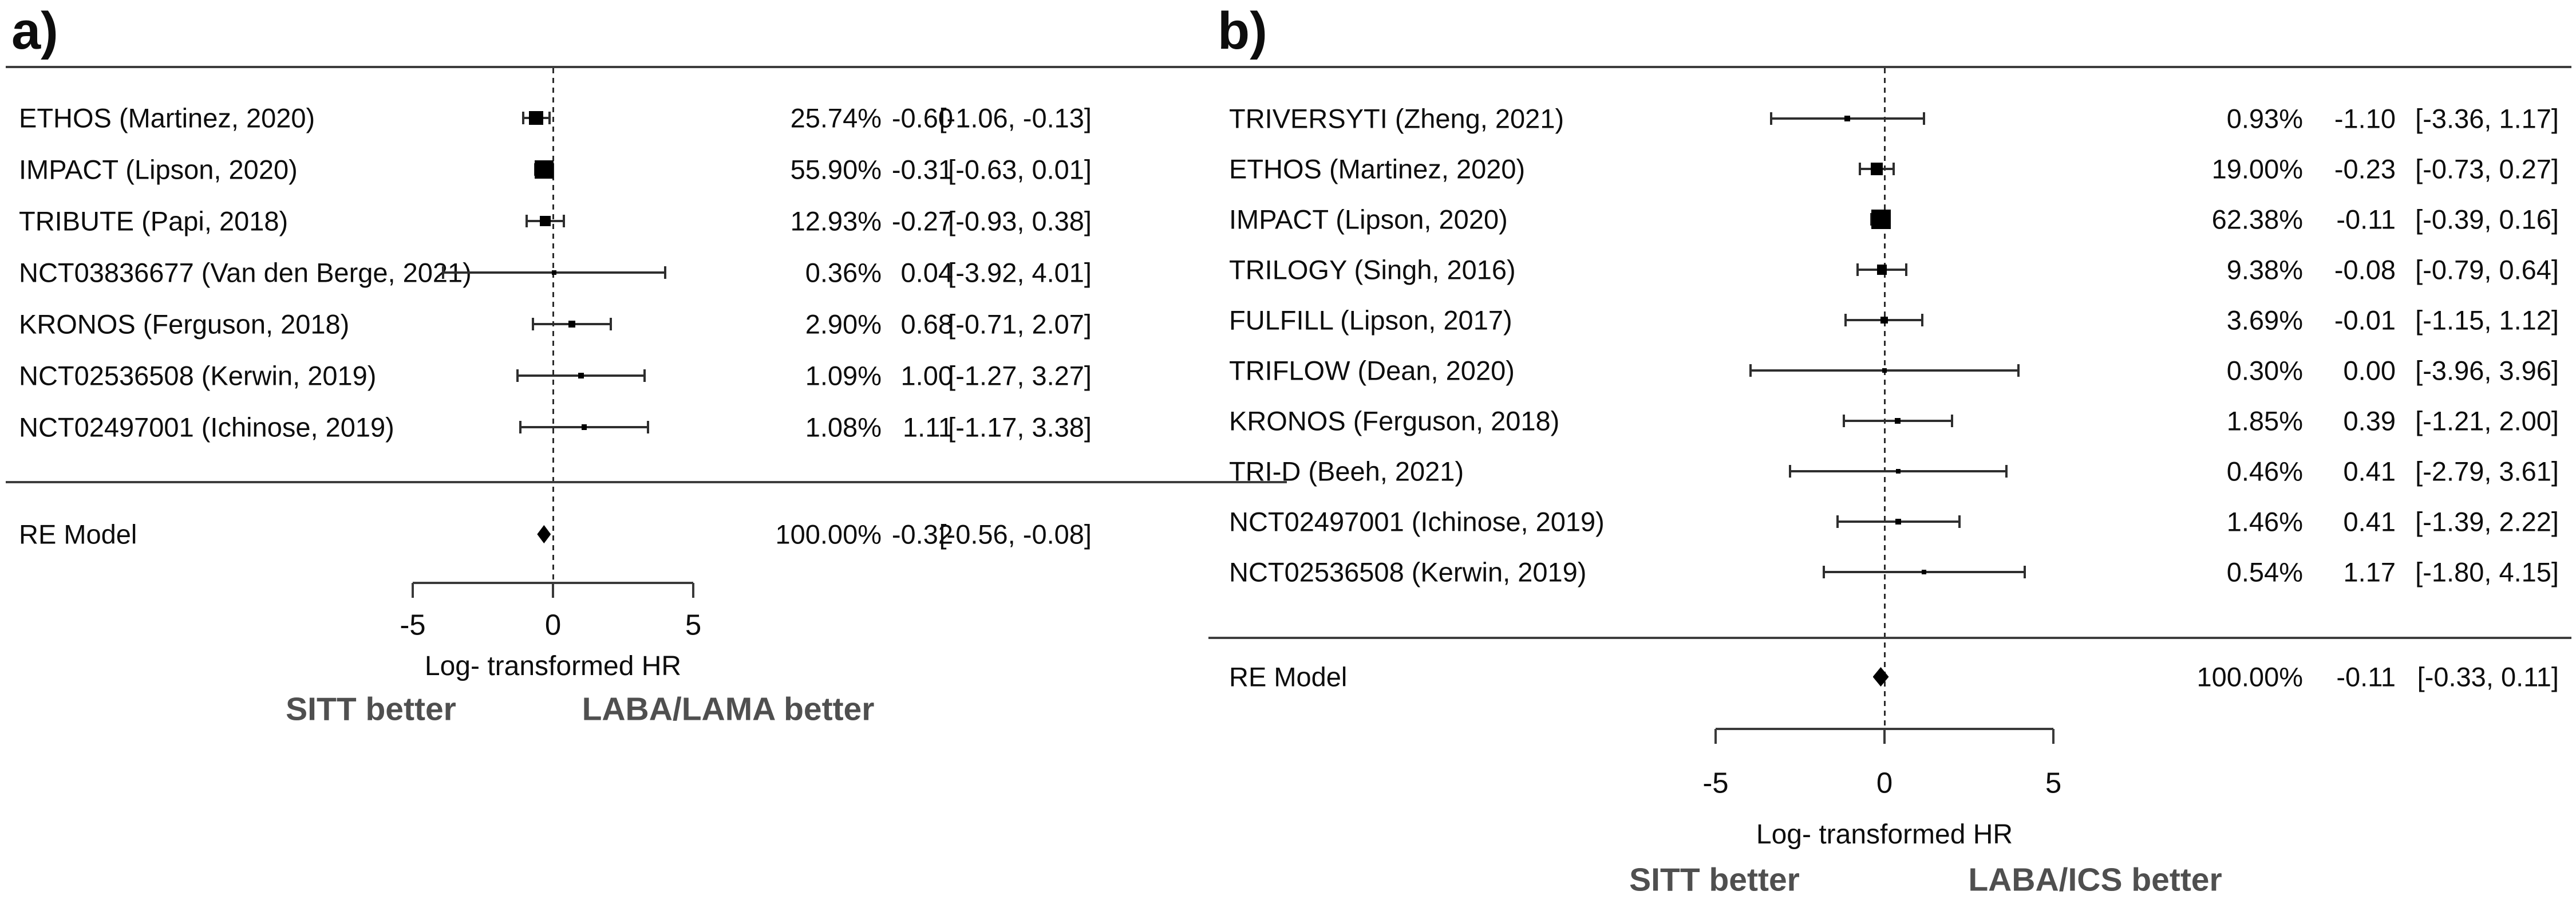  What do you see at coordinates (78, 534) in the screenshot?
I see `summary-label: RE Model` at bounding box center [78, 534].